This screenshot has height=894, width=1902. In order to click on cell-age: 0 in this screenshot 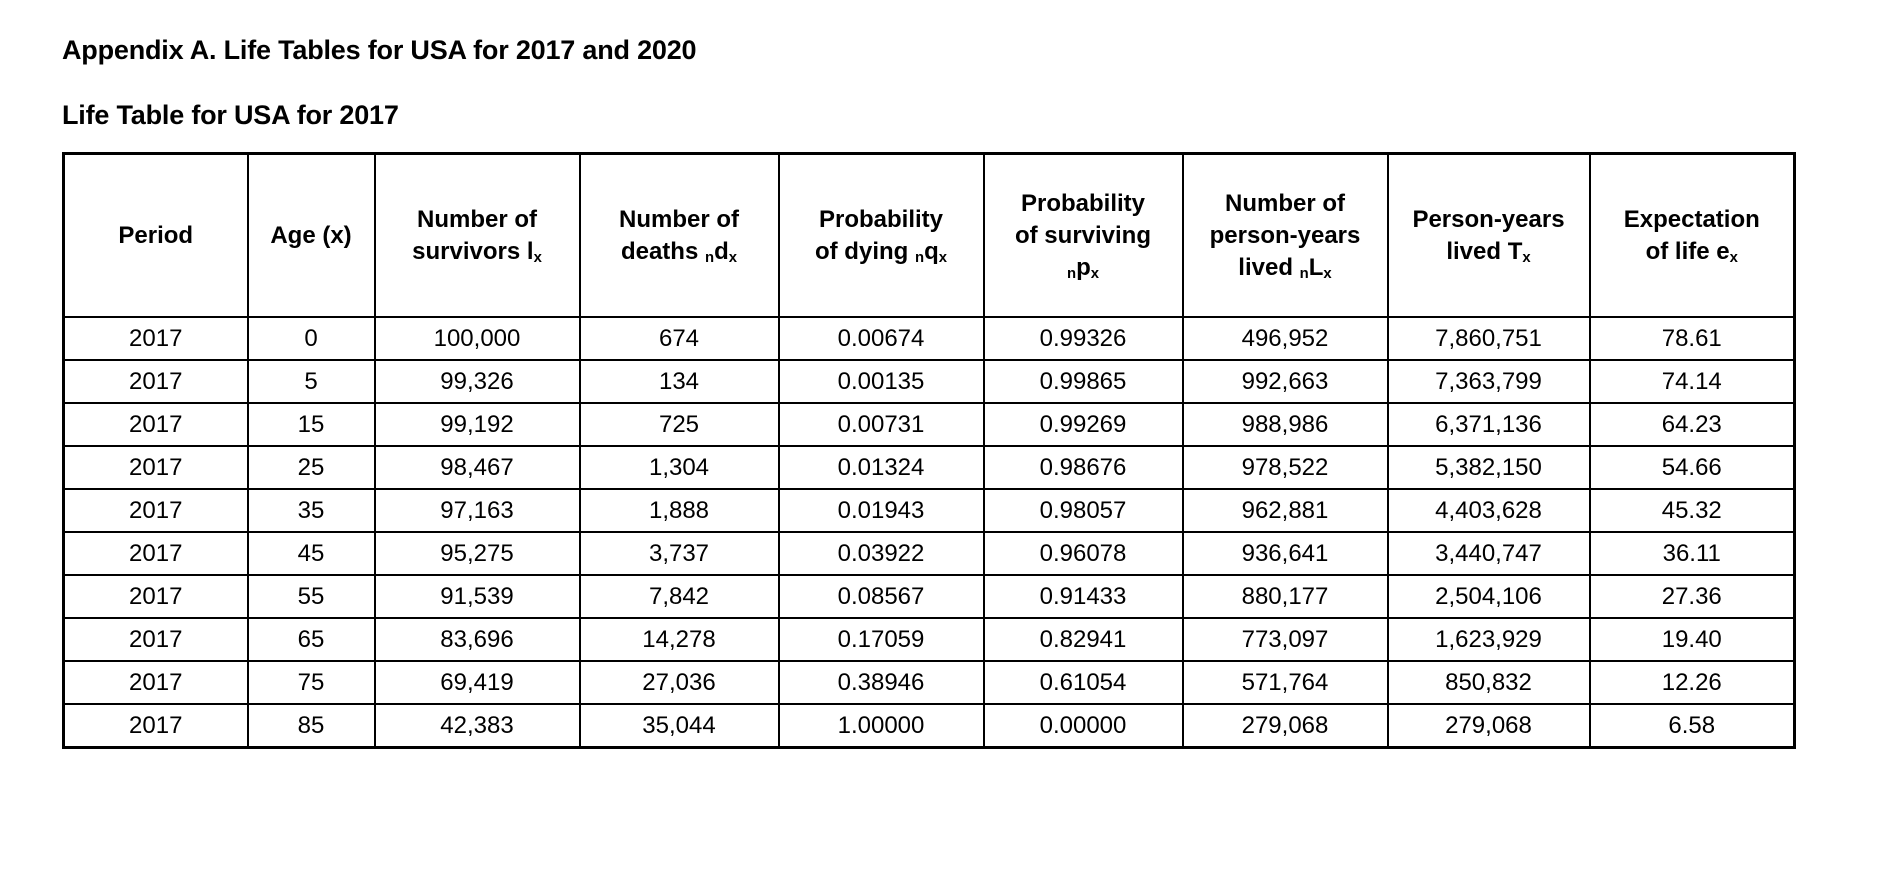, I will do `click(311, 338)`.